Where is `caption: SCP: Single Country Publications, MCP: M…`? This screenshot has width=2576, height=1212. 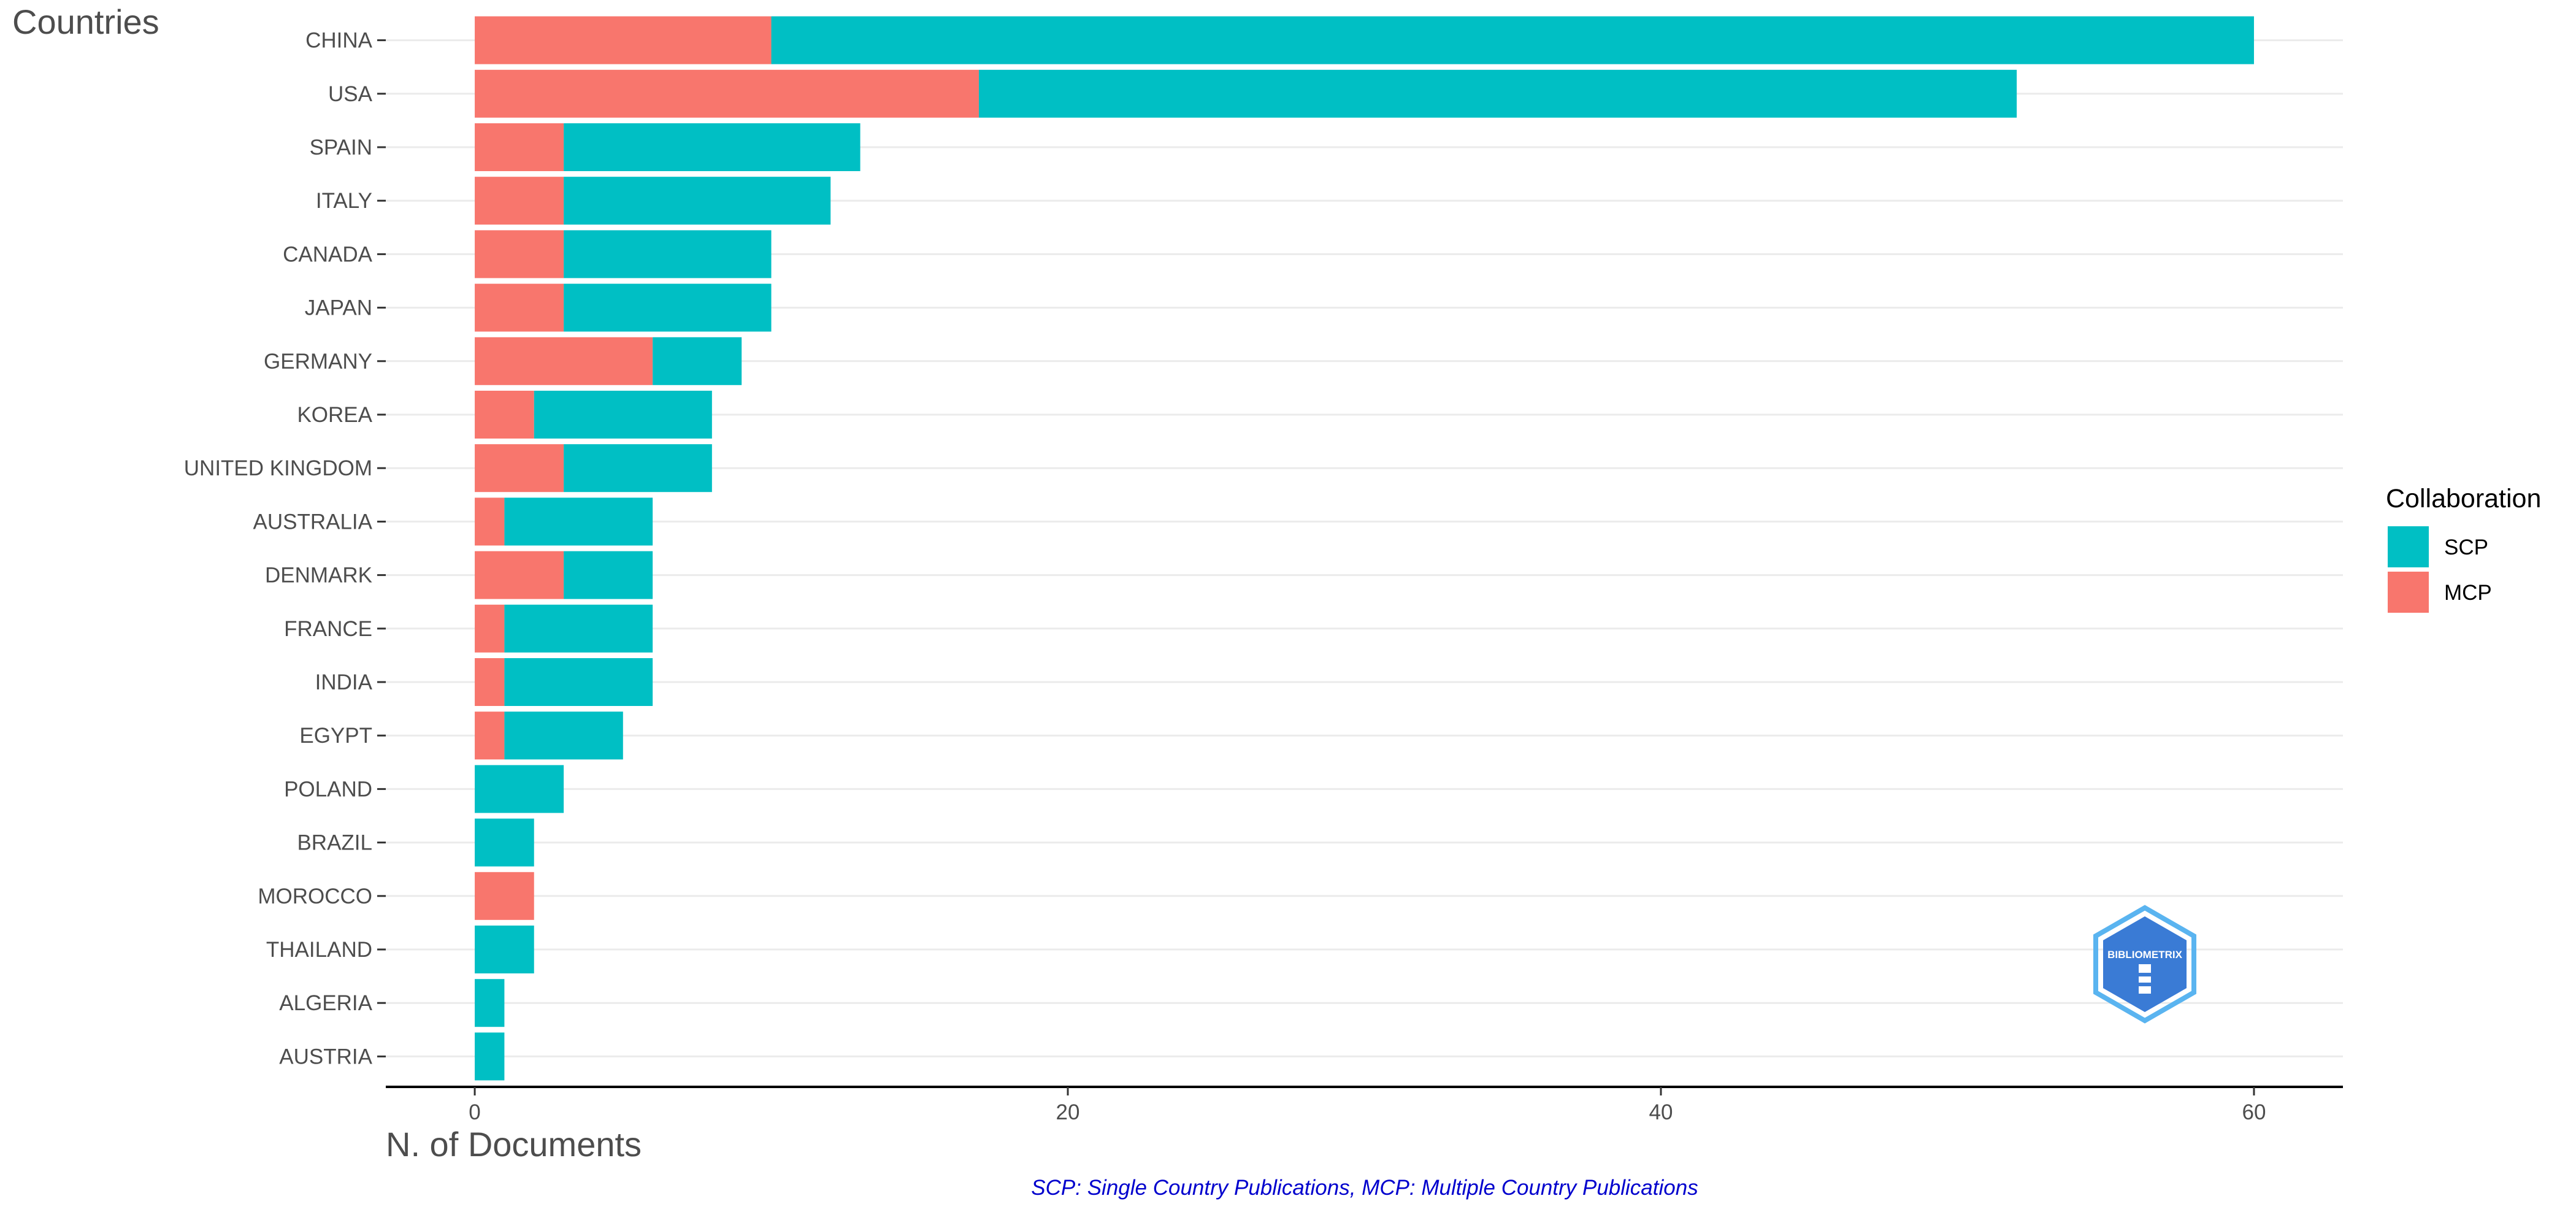 caption: SCP: Single Country Publications, MCP: M… is located at coordinates (1364, 1188).